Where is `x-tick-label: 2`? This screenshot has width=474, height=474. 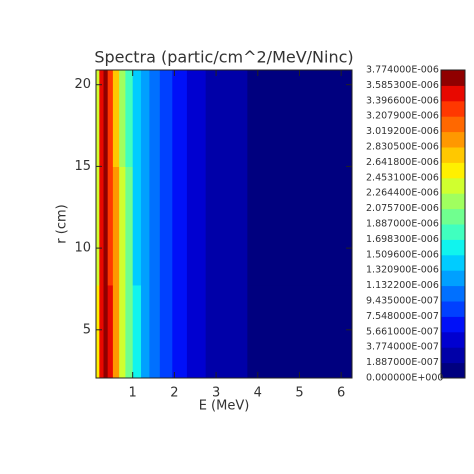 x-tick-label: 2 is located at coordinates (174, 393).